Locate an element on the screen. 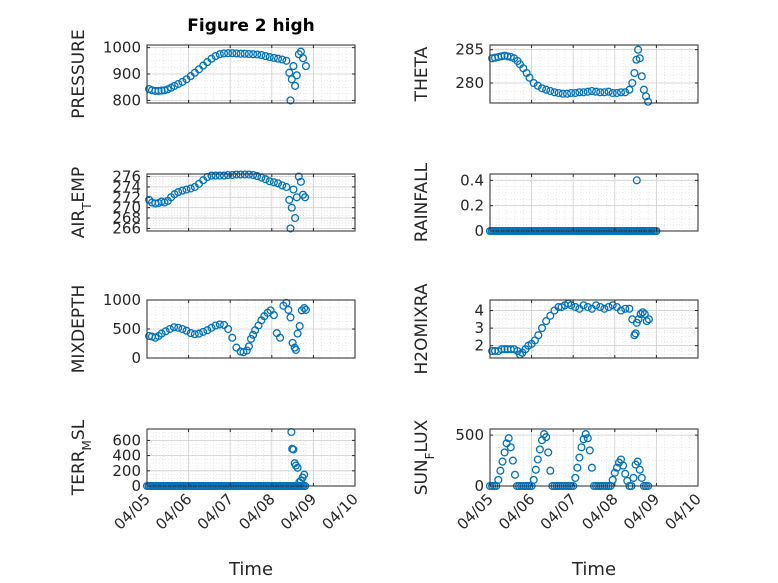 The image size is (778, 583). y-tick-label: 200 is located at coordinates (126, 471).